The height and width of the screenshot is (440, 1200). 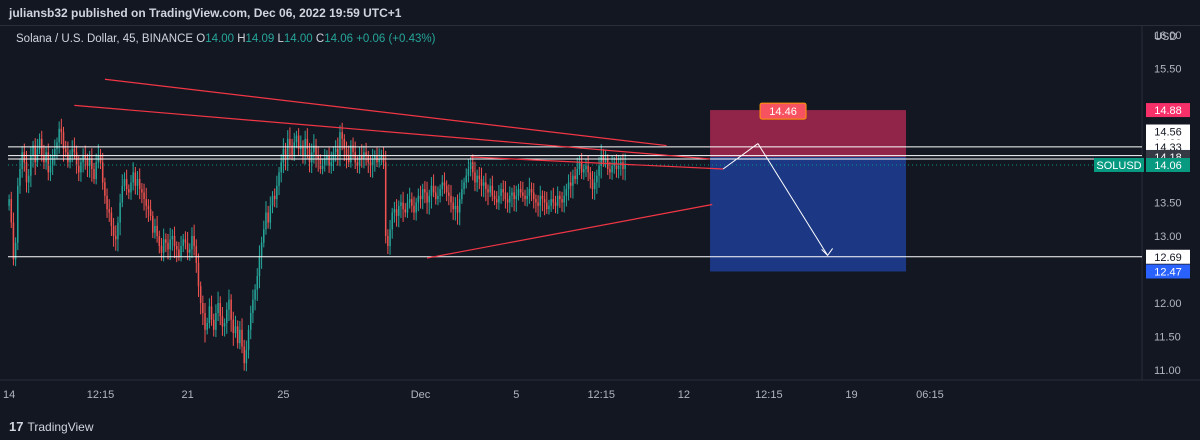 What do you see at coordinates (280, 39) in the screenshot?
I see `low-label: L` at bounding box center [280, 39].